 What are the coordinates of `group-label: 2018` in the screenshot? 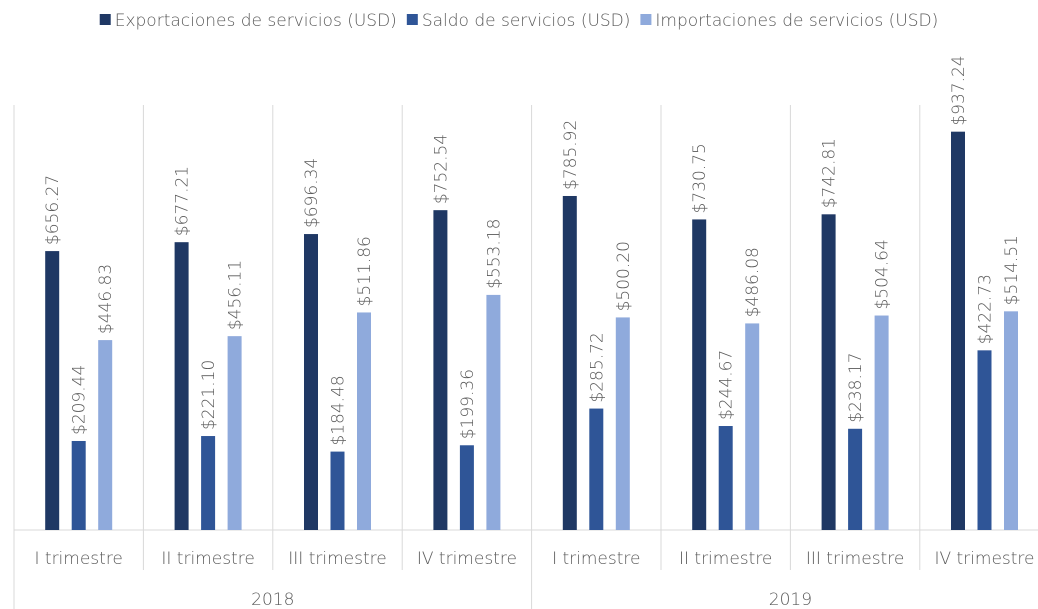 It's located at (272, 599).